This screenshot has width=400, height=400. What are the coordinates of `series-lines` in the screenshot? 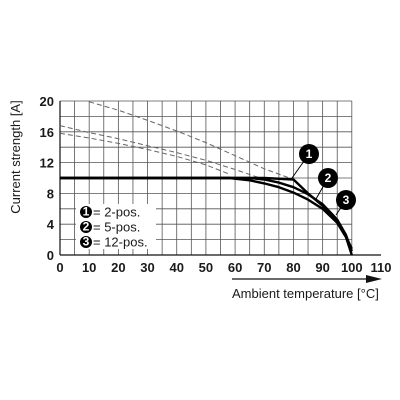 It's located at (206, 216).